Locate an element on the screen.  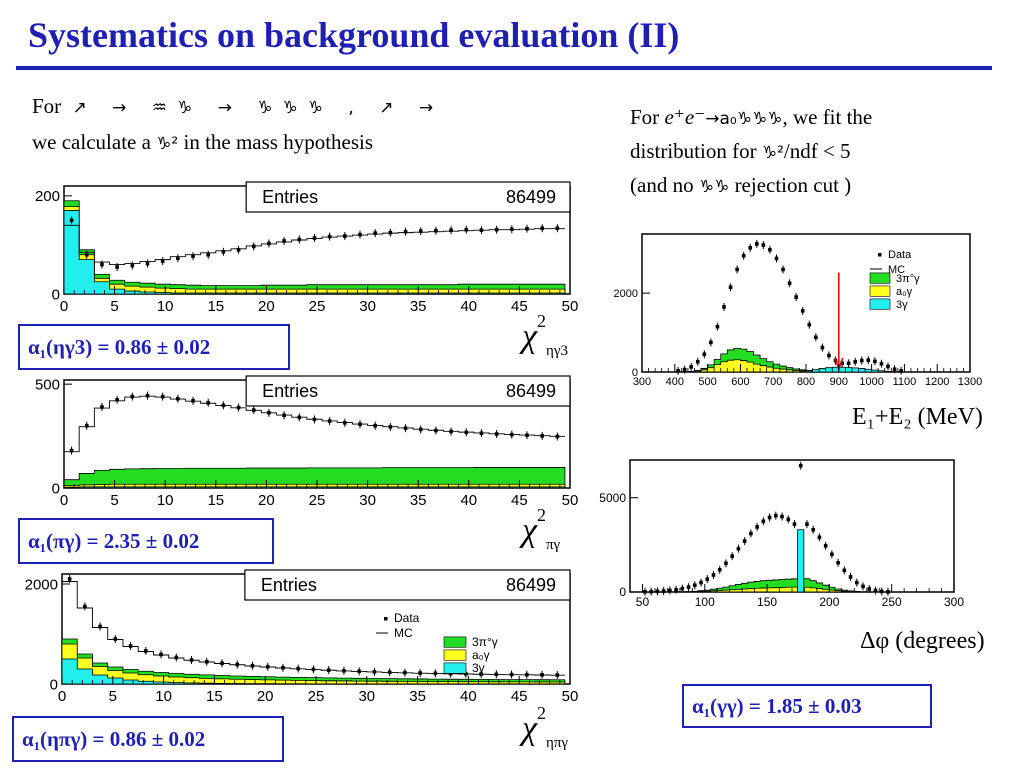
intro-prefix: For is located at coordinates (47, 106).